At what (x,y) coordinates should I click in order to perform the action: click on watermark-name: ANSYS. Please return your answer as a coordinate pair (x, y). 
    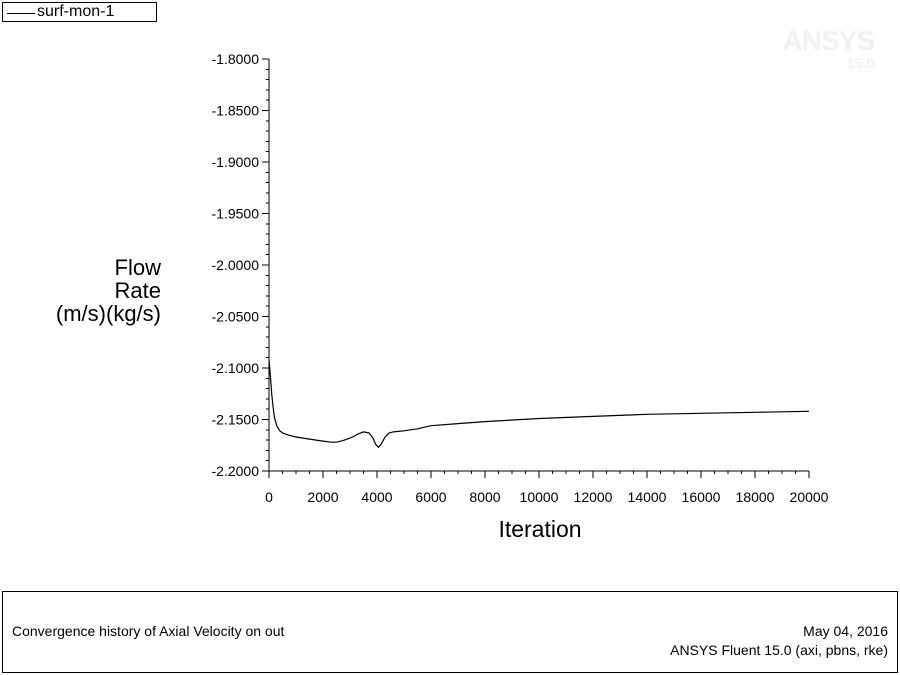
    Looking at the image, I should click on (828, 40).